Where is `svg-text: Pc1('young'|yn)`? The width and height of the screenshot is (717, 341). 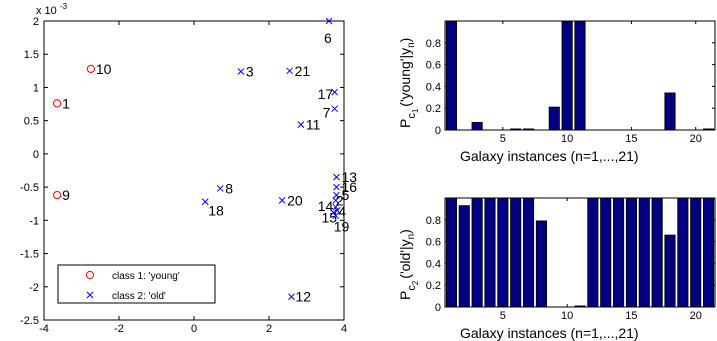
svg-text: Pc1('young'|yn) is located at coordinates (408, 83).